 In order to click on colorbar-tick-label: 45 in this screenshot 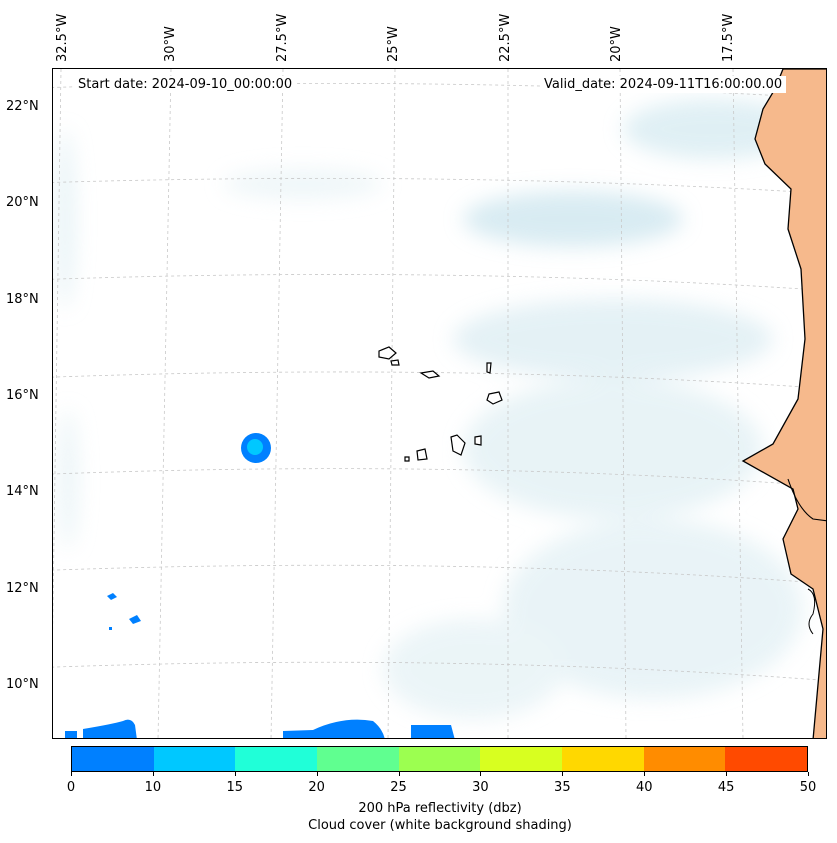, I will do `click(726, 787)`.